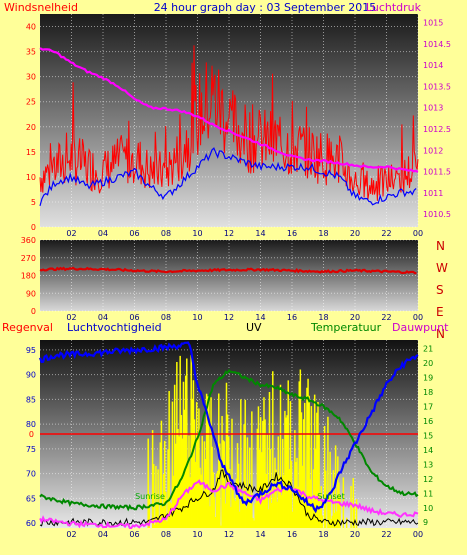  I want to click on sunrise-label: Sunrise, so click(150, 496).